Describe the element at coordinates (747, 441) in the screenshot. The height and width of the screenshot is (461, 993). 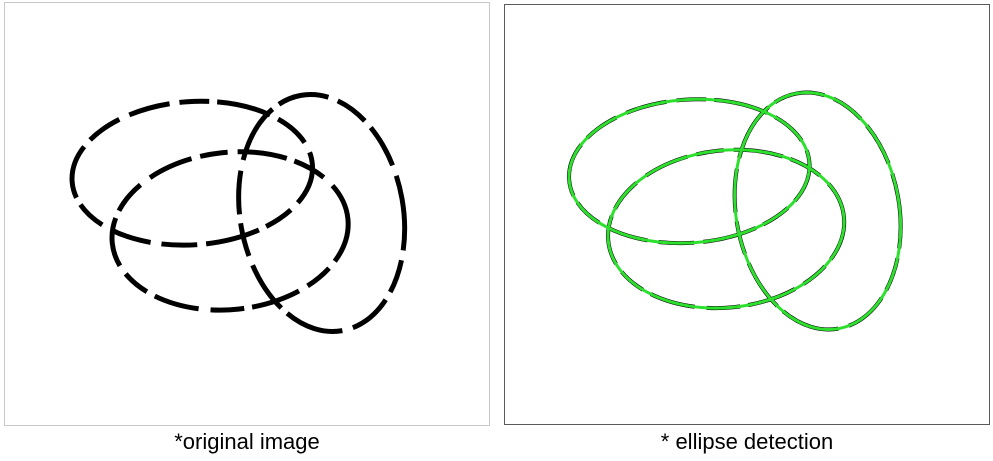
I see `ellipse-detection-caption: * ellipse detection` at that location.